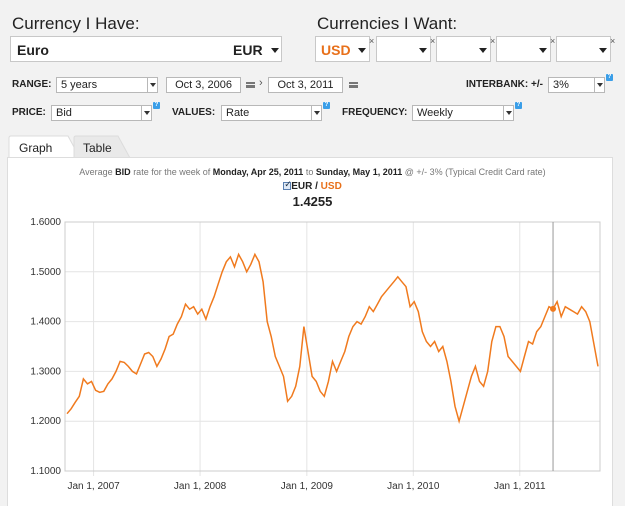 Image resolution: width=625 pixels, height=506 pixels. Describe the element at coordinates (69, 147) in the screenshot. I see `tab-shapes` at that location.